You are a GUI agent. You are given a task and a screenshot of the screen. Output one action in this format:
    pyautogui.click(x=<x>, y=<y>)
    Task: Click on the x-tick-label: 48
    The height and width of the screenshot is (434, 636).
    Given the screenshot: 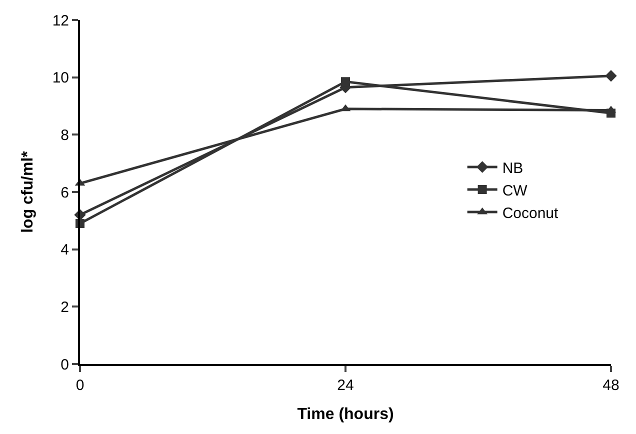 What is the action you would take?
    pyautogui.click(x=611, y=385)
    